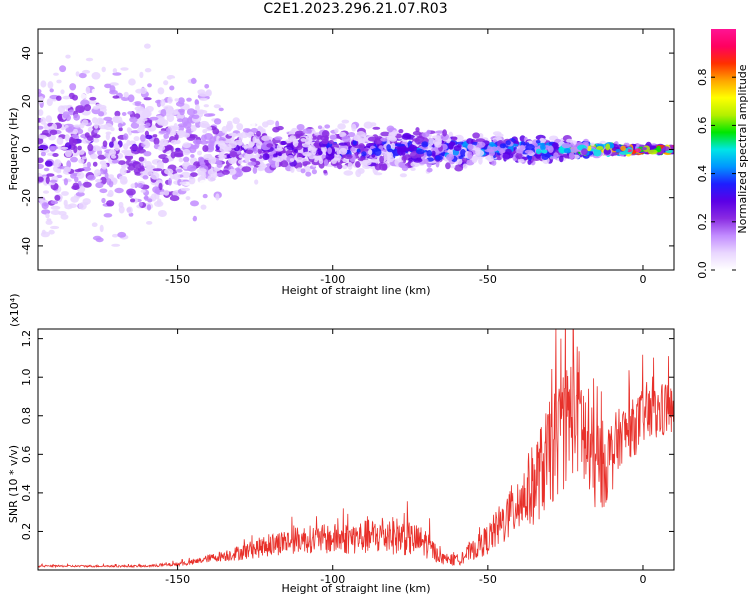  What do you see at coordinates (26, 416) in the screenshot?
I see `y-tick-label: 0.8` at bounding box center [26, 416].